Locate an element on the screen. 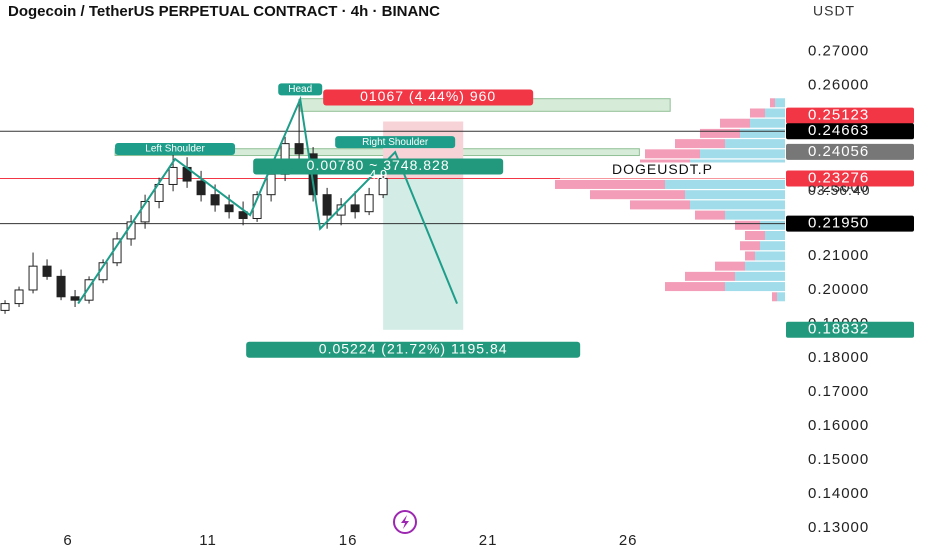 This screenshot has width=932, height=550. y-tick-label: 0.14000 is located at coordinates (838, 493).